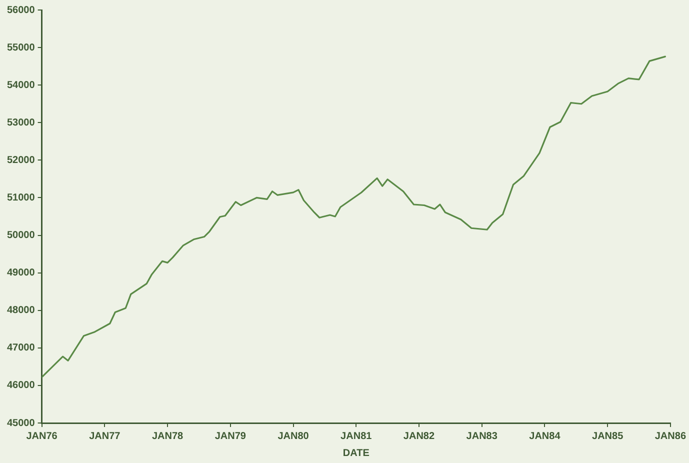 The height and width of the screenshot is (463, 689). Describe the element at coordinates (419, 436) in the screenshot. I see `x-tick-label: JAN82` at that location.